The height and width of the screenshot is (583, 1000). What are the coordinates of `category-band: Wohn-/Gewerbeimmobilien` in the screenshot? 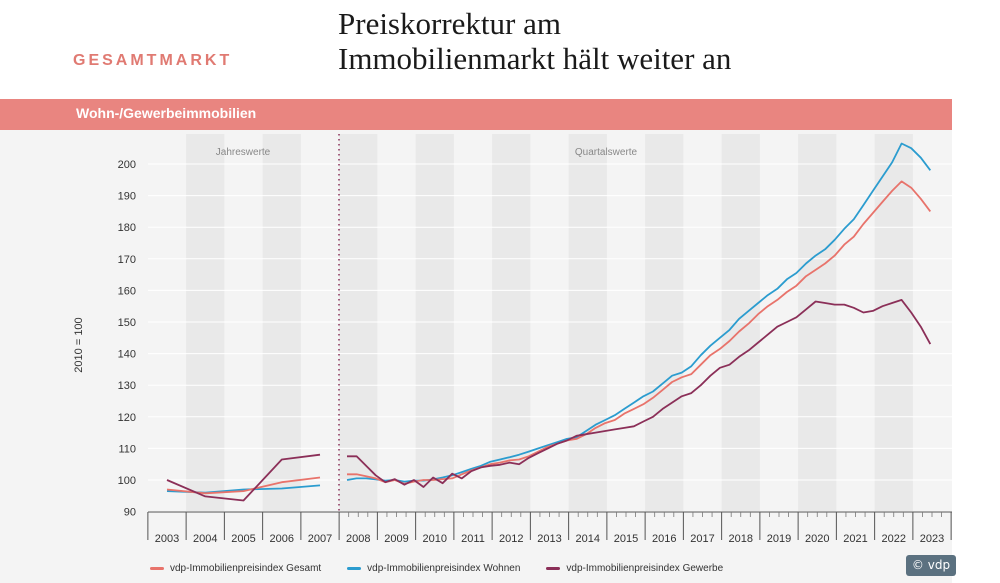 It's located at (476, 114).